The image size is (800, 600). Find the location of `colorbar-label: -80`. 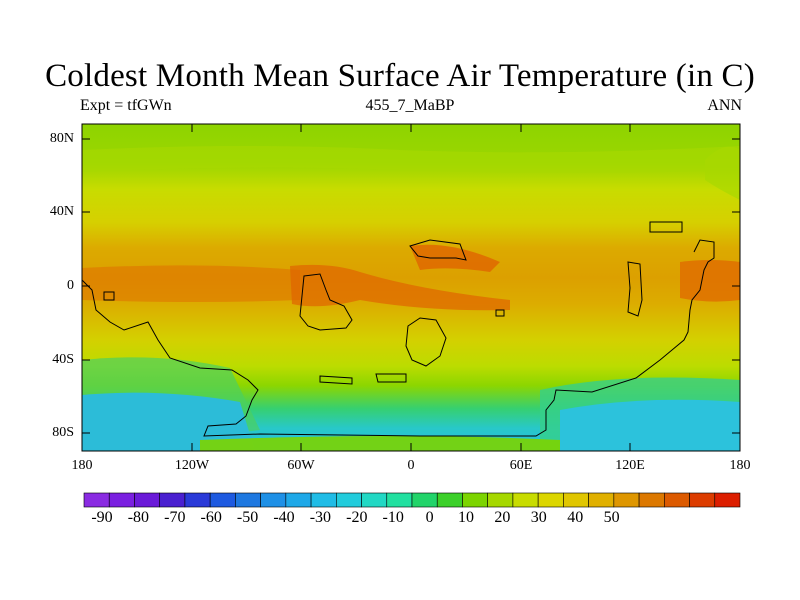

colorbar-label: -80 is located at coordinates (138, 517).